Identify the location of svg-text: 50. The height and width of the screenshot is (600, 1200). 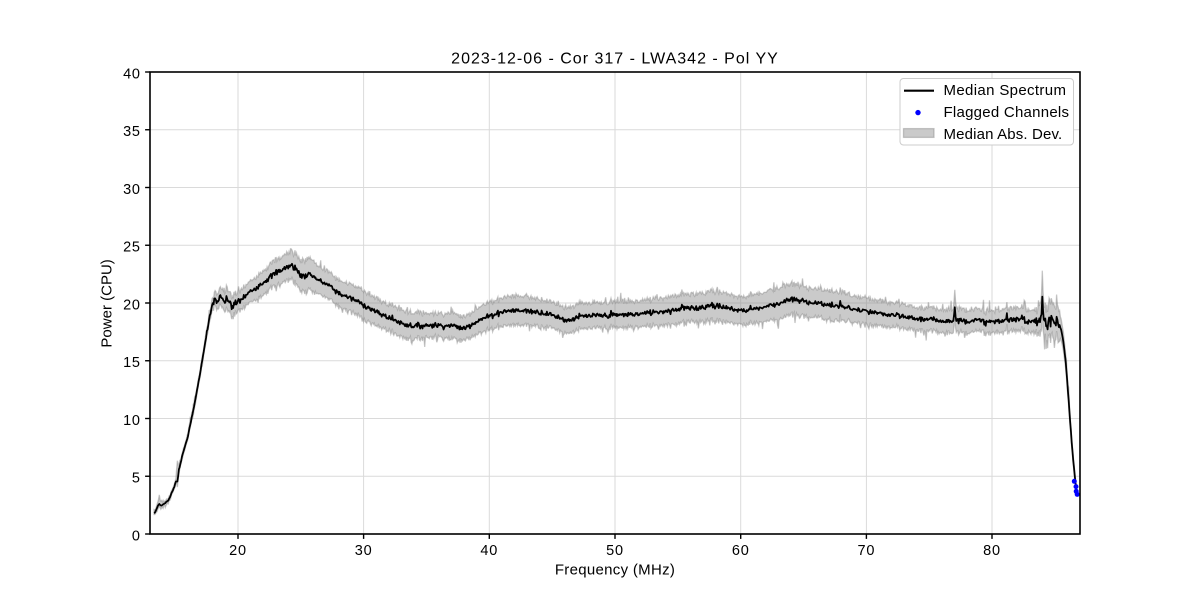
(615, 551).